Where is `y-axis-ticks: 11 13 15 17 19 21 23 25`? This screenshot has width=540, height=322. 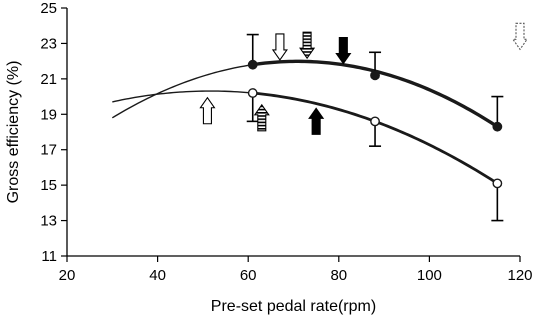 y-axis-ticks: 11 13 15 17 19 21 23 25 is located at coordinates (53, 132).